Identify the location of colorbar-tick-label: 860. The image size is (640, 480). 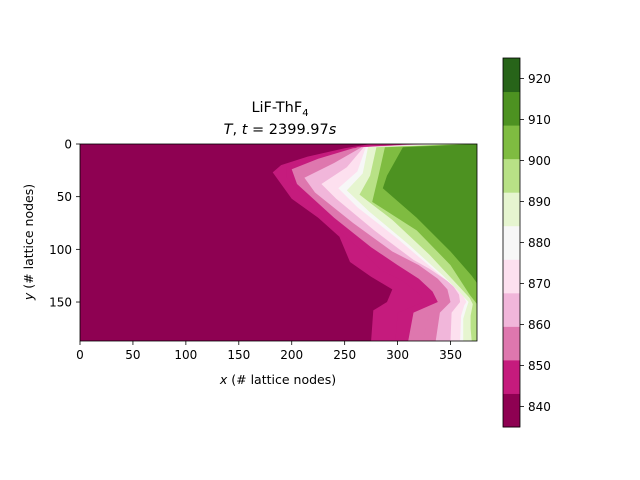
(539, 325).